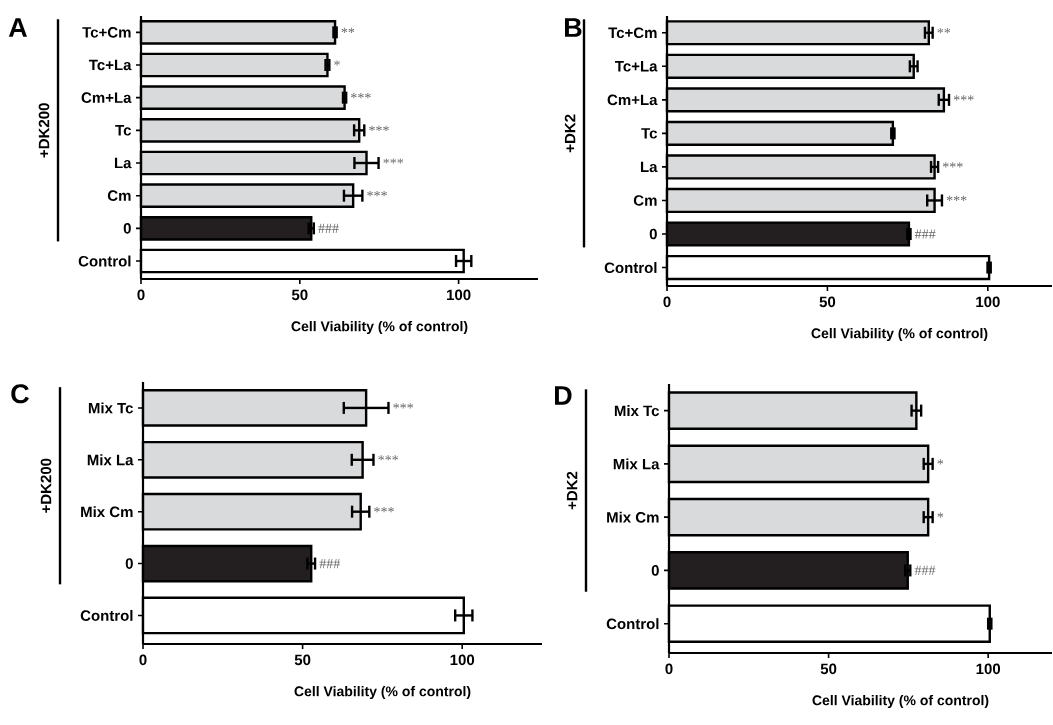  What do you see at coordinates (20, 394) in the screenshot?
I see `chart-title: C` at bounding box center [20, 394].